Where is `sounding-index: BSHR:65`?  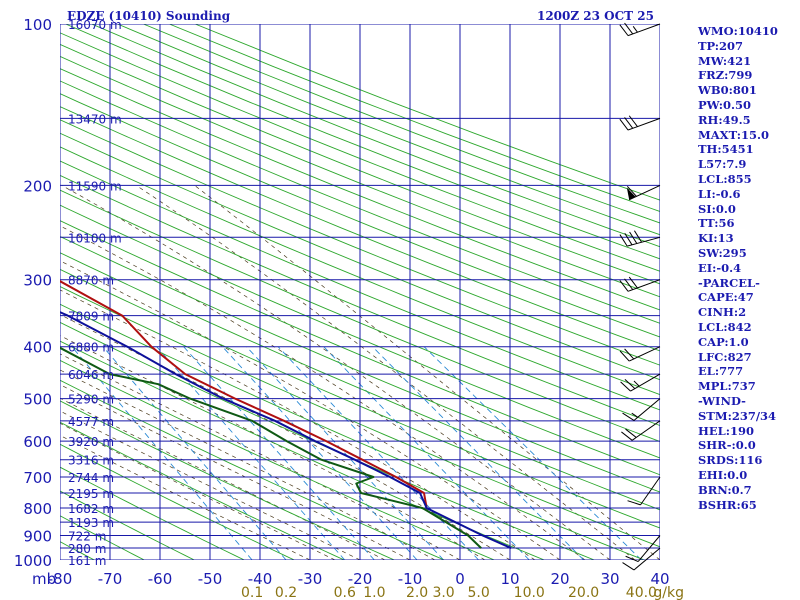
sounding-index: BSHR:65 is located at coordinates (727, 504).